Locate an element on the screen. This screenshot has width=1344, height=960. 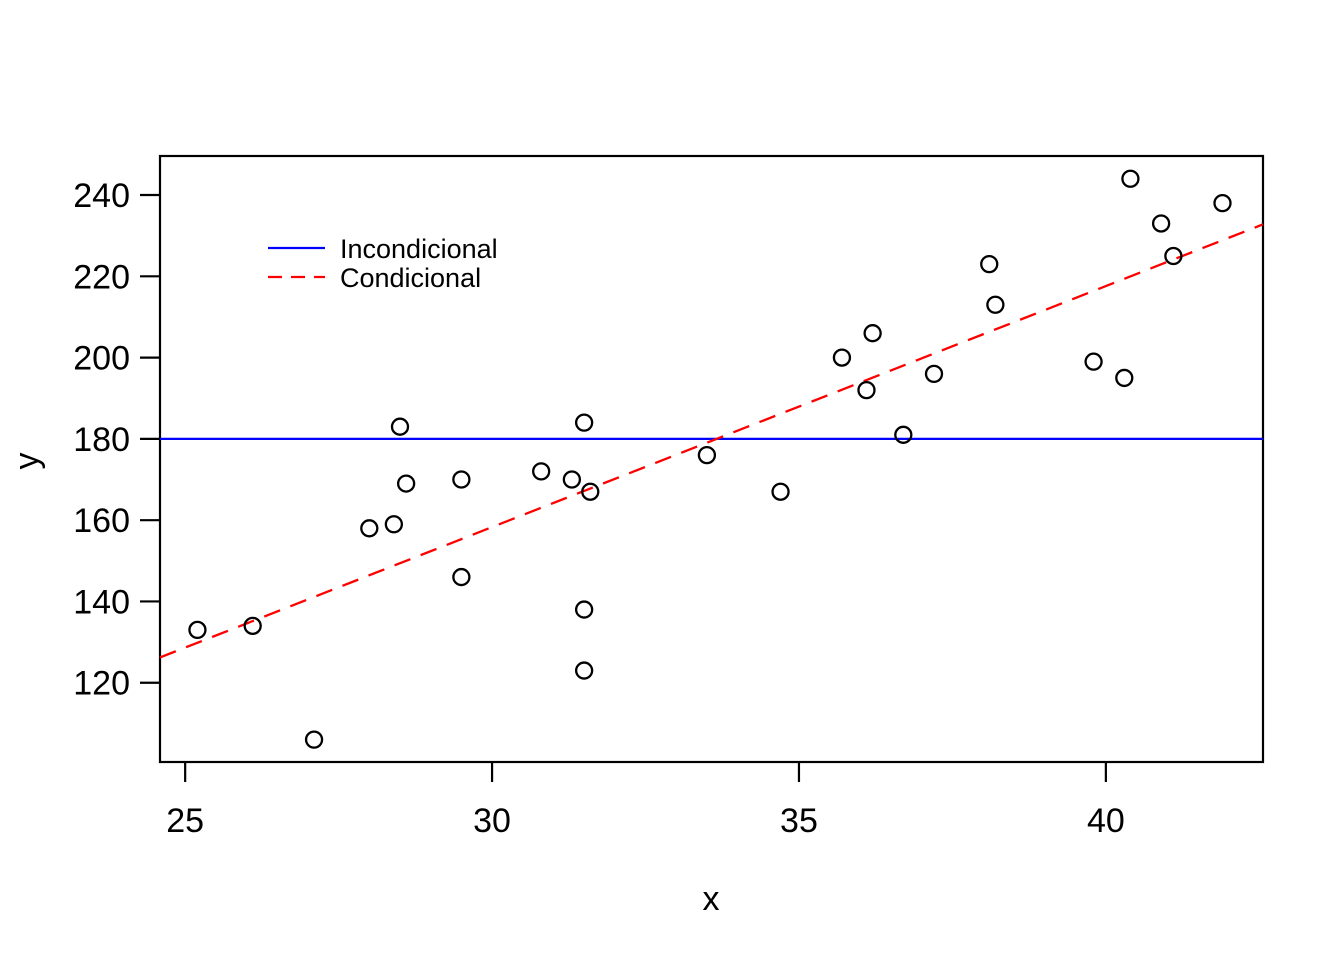
legend-label: Condicional is located at coordinates (410, 278).